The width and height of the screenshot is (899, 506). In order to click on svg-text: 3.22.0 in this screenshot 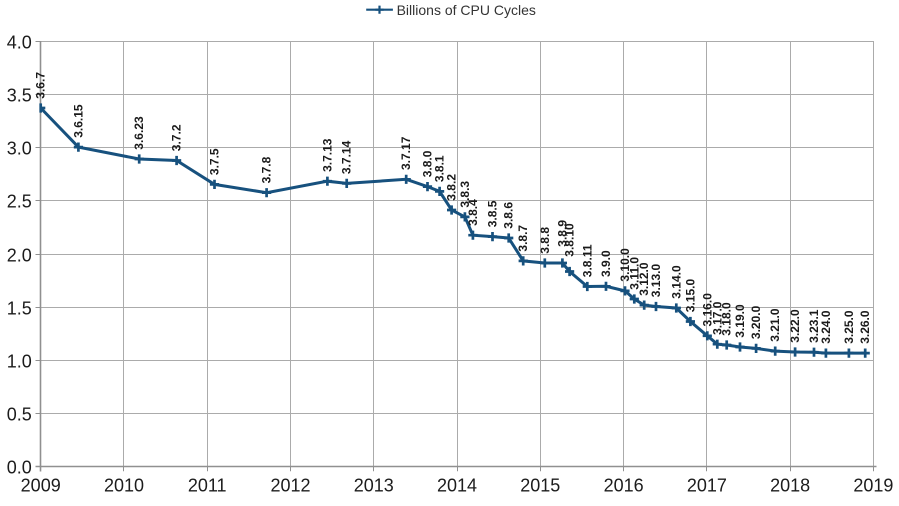, I will do `click(795, 326)`.